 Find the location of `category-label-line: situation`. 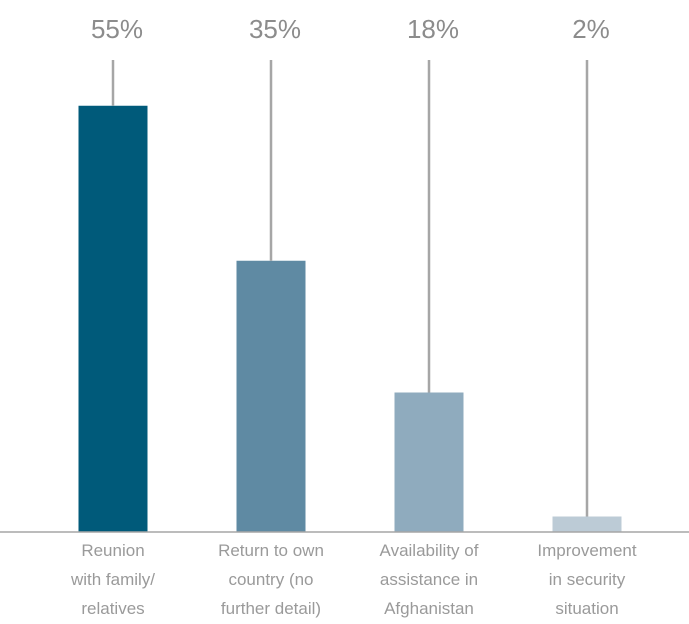

category-label-line: situation is located at coordinates (586, 608).